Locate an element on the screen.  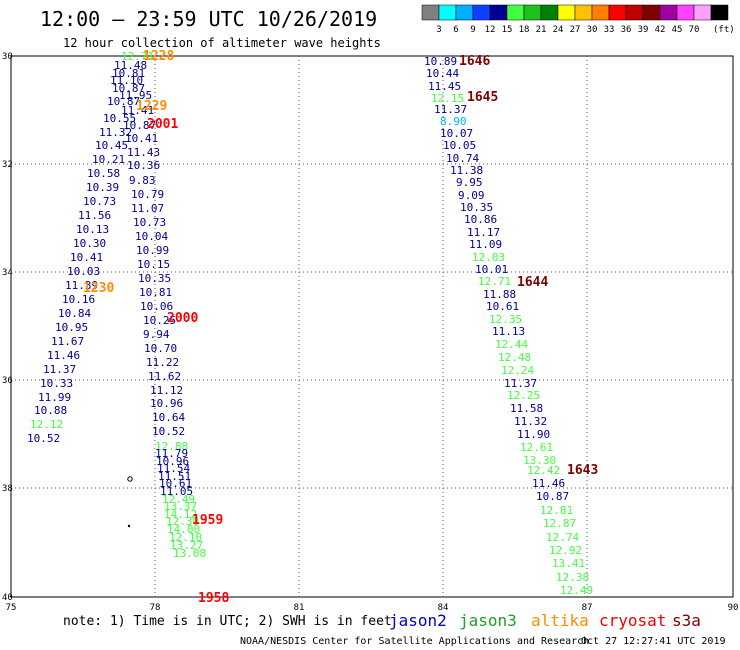
wave-height-value: 11.45 is located at coordinates (444, 86).